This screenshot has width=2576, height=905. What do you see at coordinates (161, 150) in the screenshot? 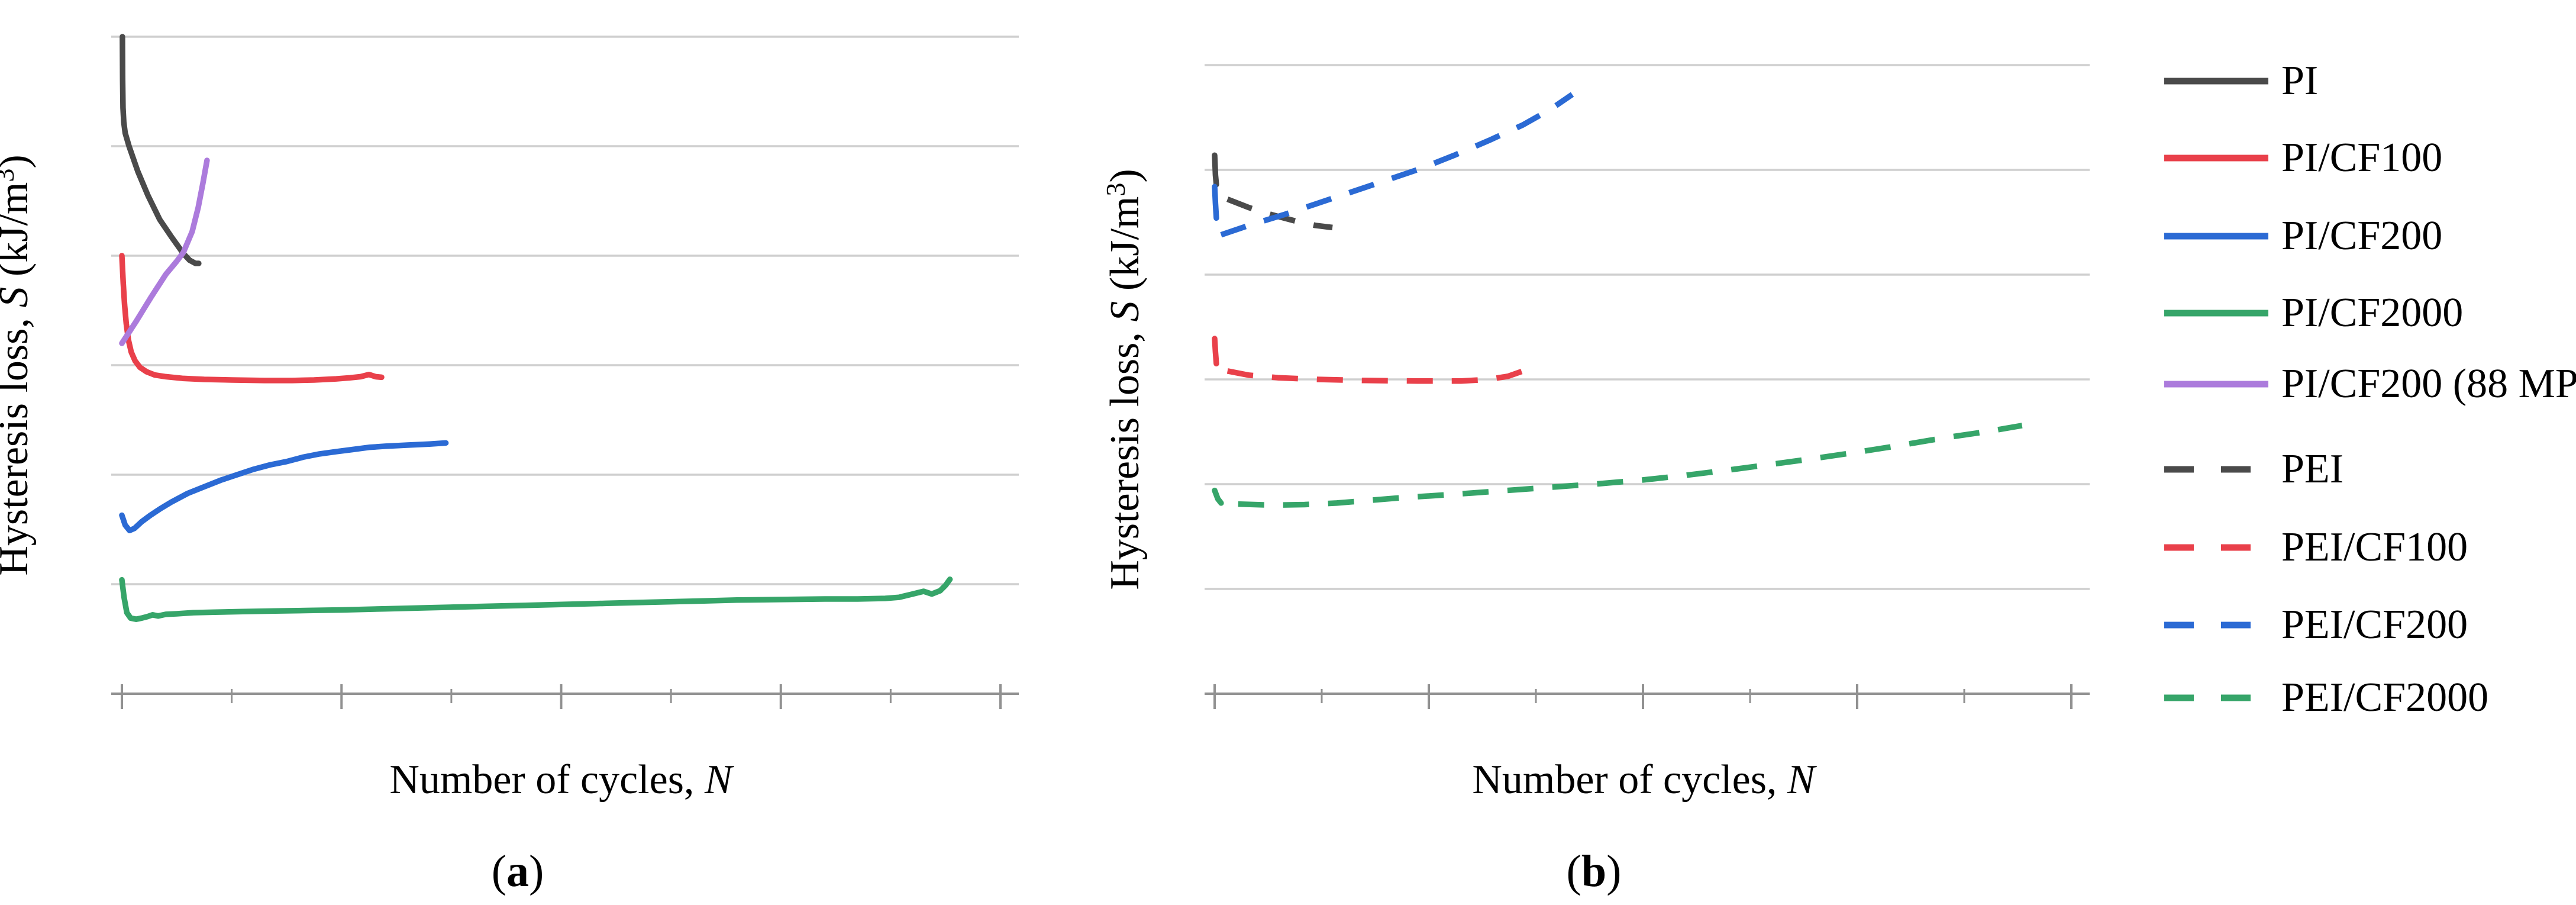
I see `series-pi-path` at bounding box center [161, 150].